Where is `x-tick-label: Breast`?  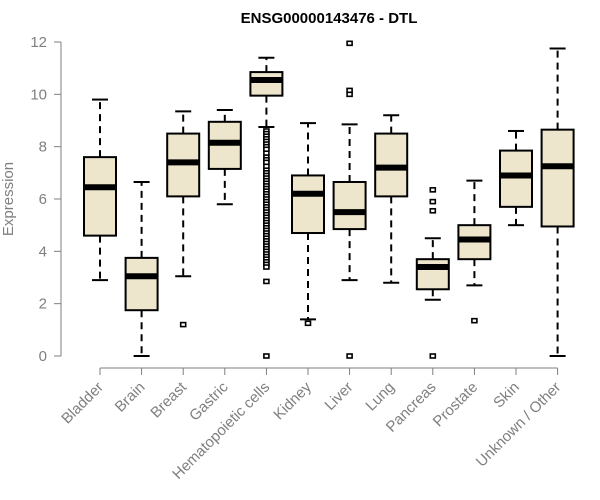 x-tick-label: Breast is located at coordinates (168, 399).